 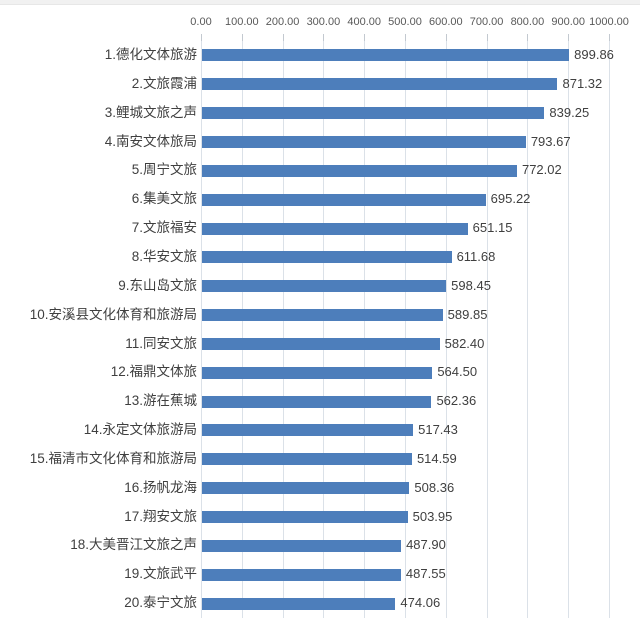 I want to click on bar-row: 19.文旅武平 487.55, so click(x=320, y=574).